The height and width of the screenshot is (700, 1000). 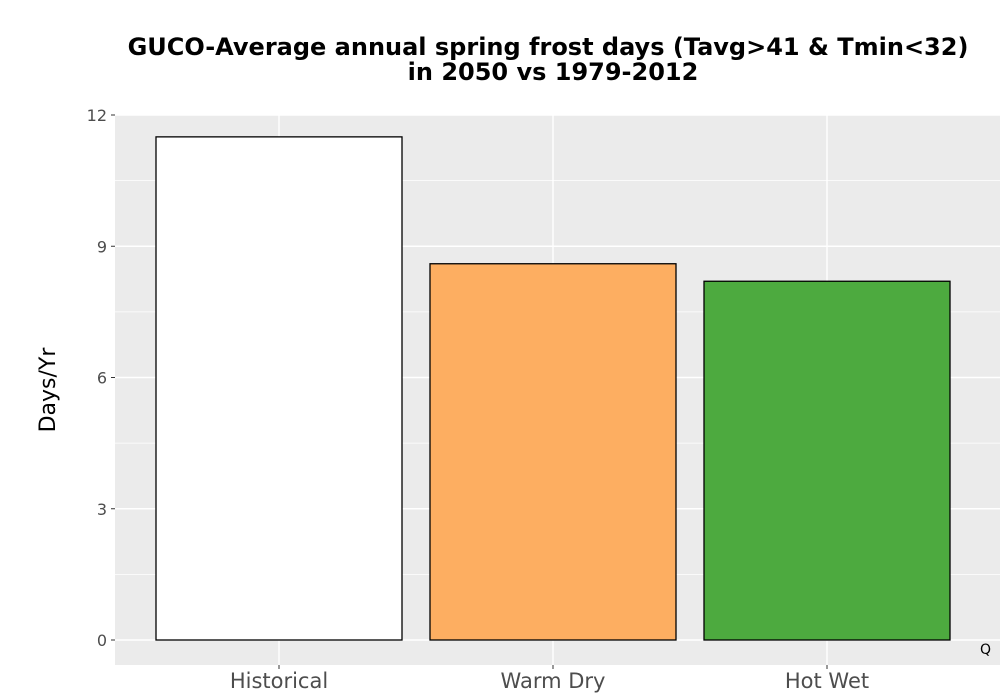 I want to click on y-tick-label: 6, so click(x=102, y=378).